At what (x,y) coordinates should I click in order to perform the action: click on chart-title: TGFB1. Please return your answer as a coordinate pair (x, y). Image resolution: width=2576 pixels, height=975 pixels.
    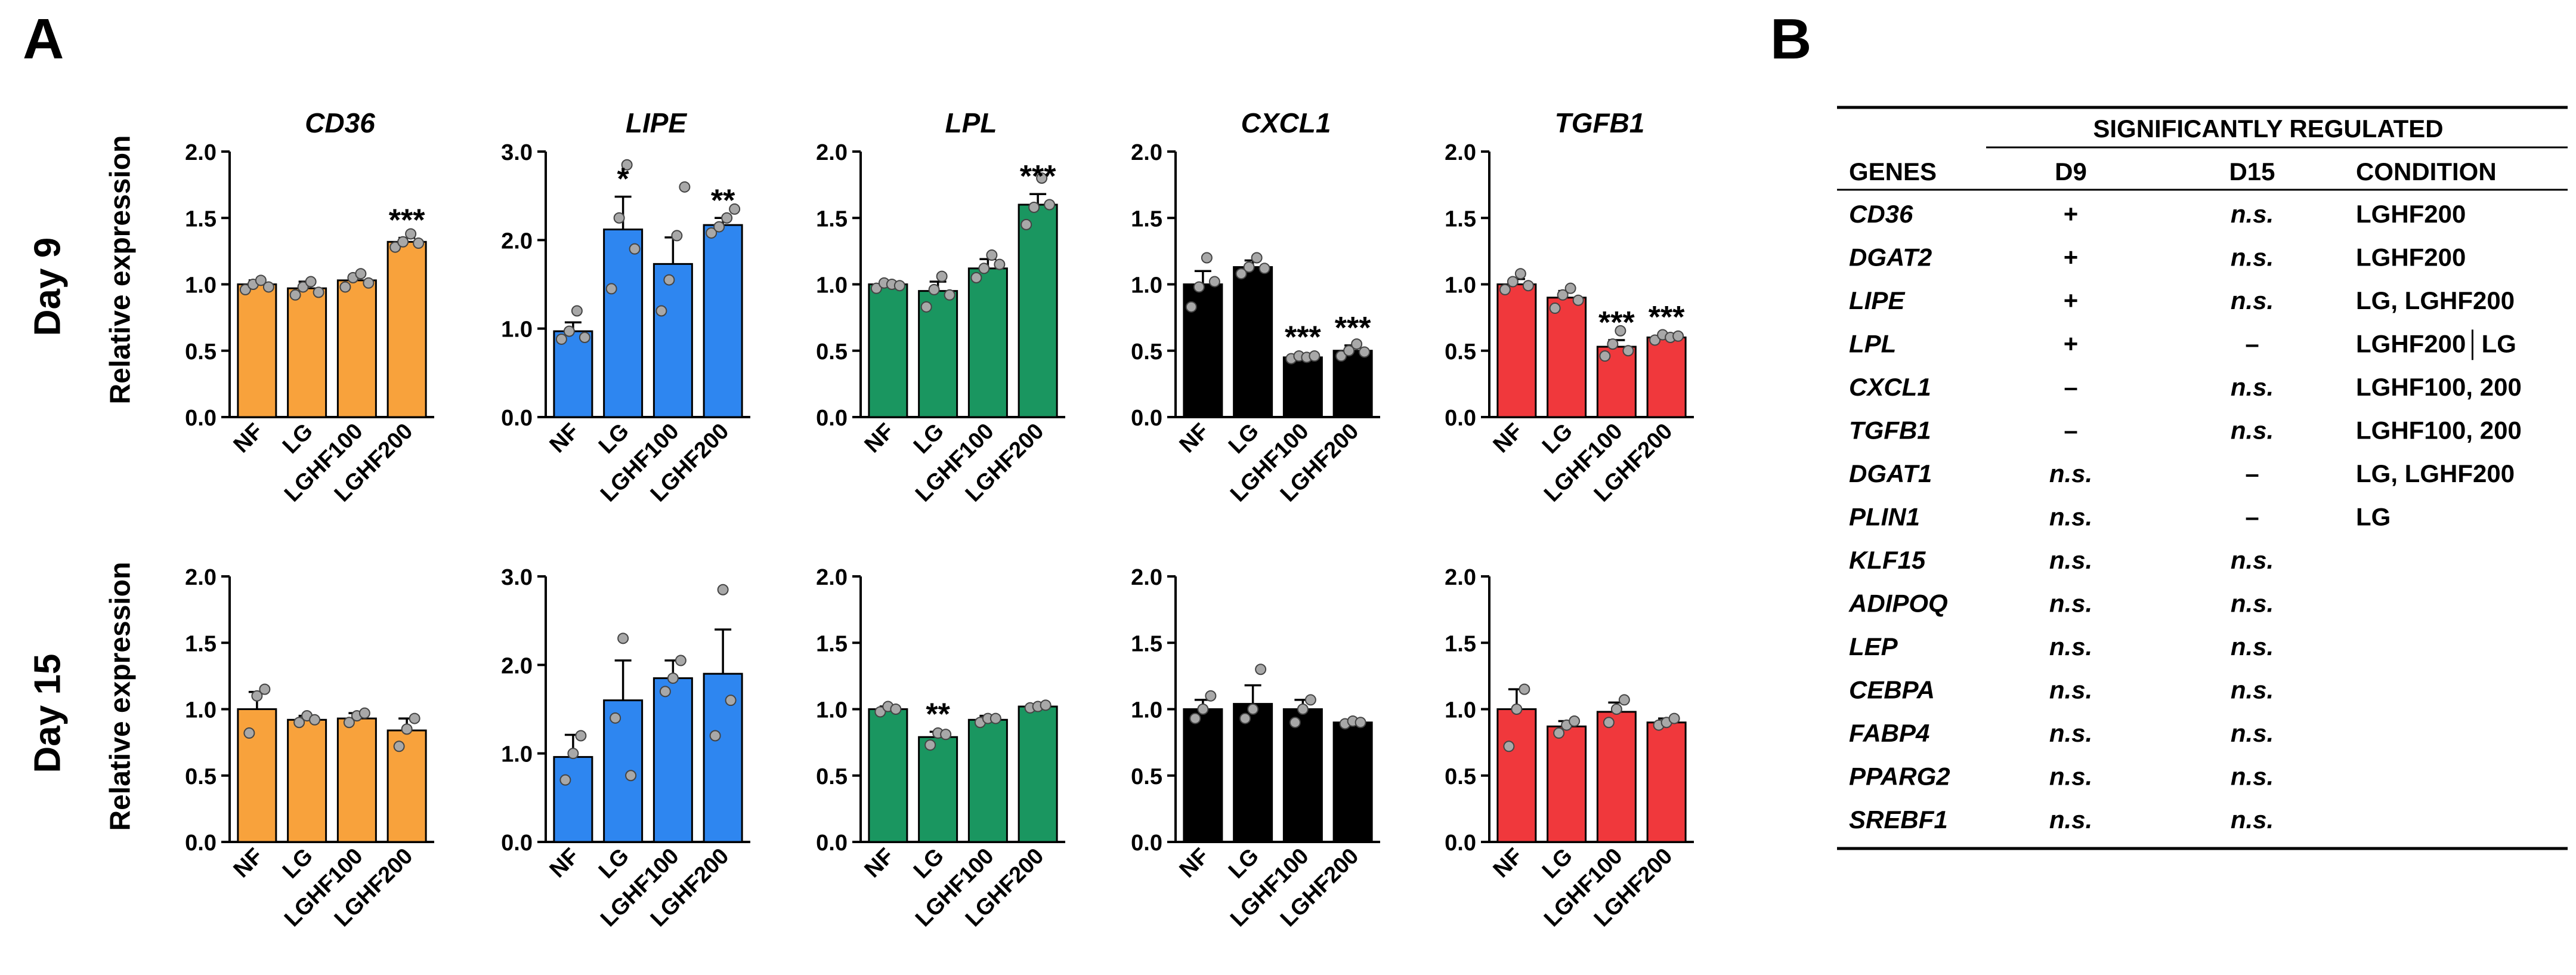
    Looking at the image, I should click on (1600, 122).